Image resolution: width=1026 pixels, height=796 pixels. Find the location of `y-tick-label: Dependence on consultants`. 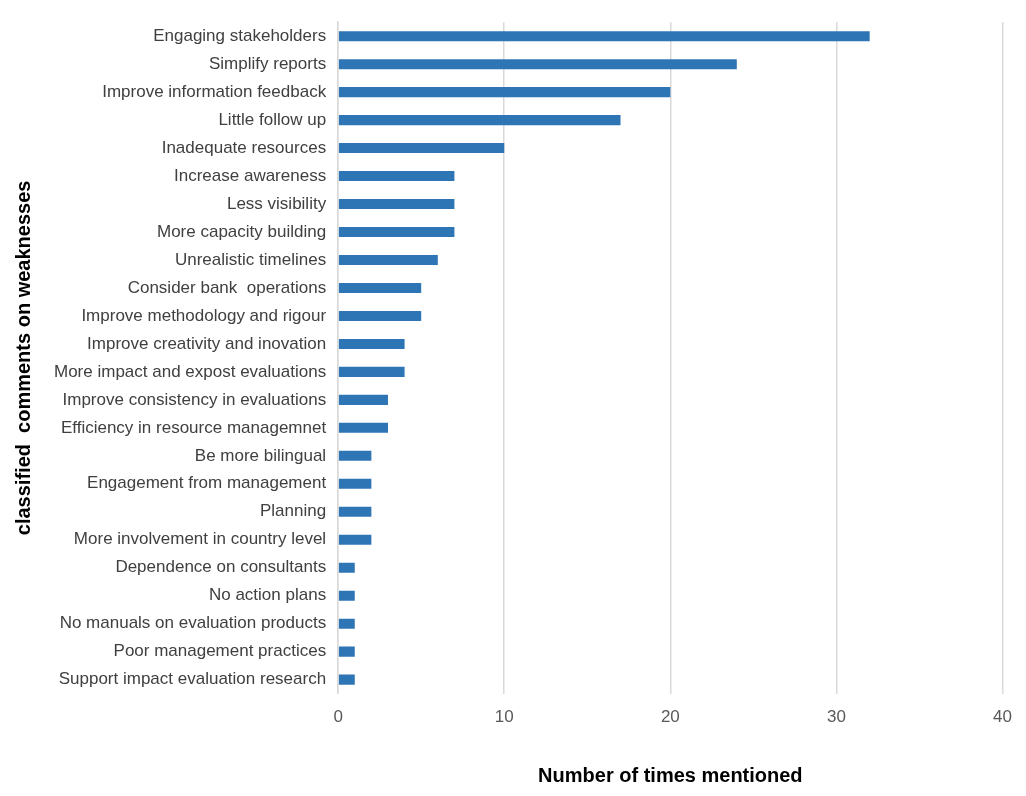

y-tick-label: Dependence on consultants is located at coordinates (221, 567).